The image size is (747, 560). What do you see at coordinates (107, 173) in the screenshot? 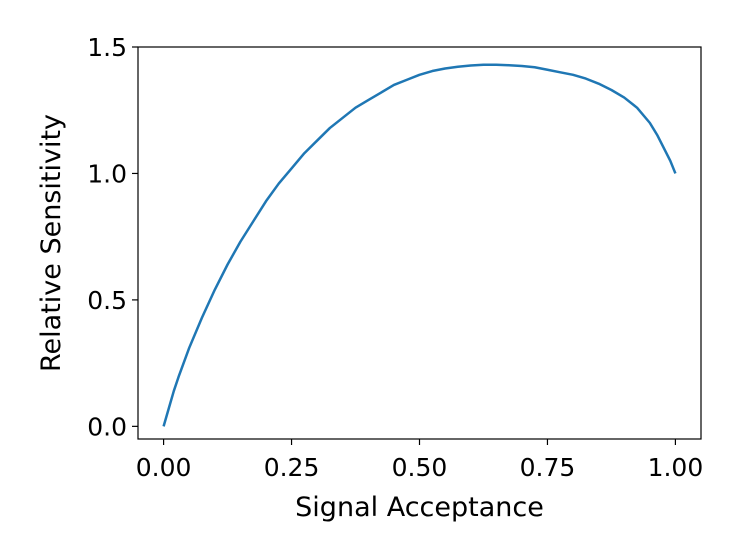
I see `y-tick-label: 1.0` at bounding box center [107, 173].